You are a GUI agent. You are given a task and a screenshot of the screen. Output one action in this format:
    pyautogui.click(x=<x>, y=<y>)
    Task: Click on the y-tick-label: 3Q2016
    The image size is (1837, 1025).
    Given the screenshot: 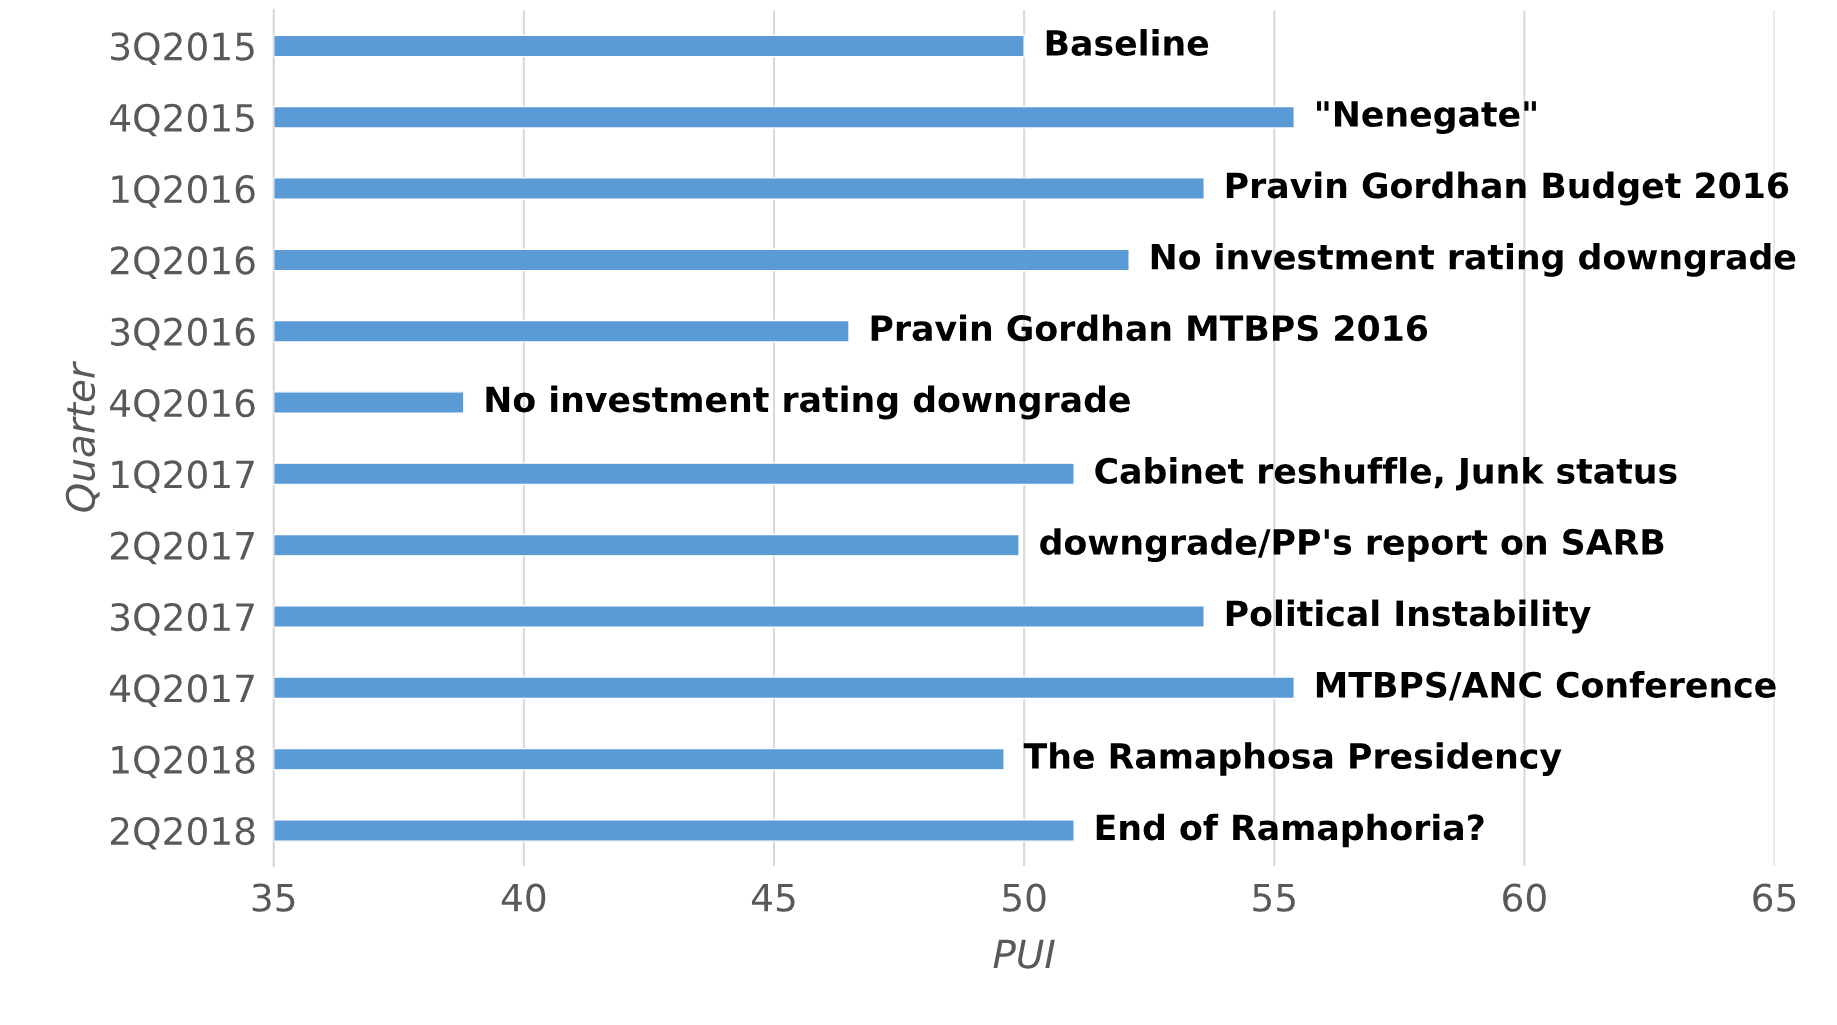 What is the action you would take?
    pyautogui.click(x=183, y=334)
    